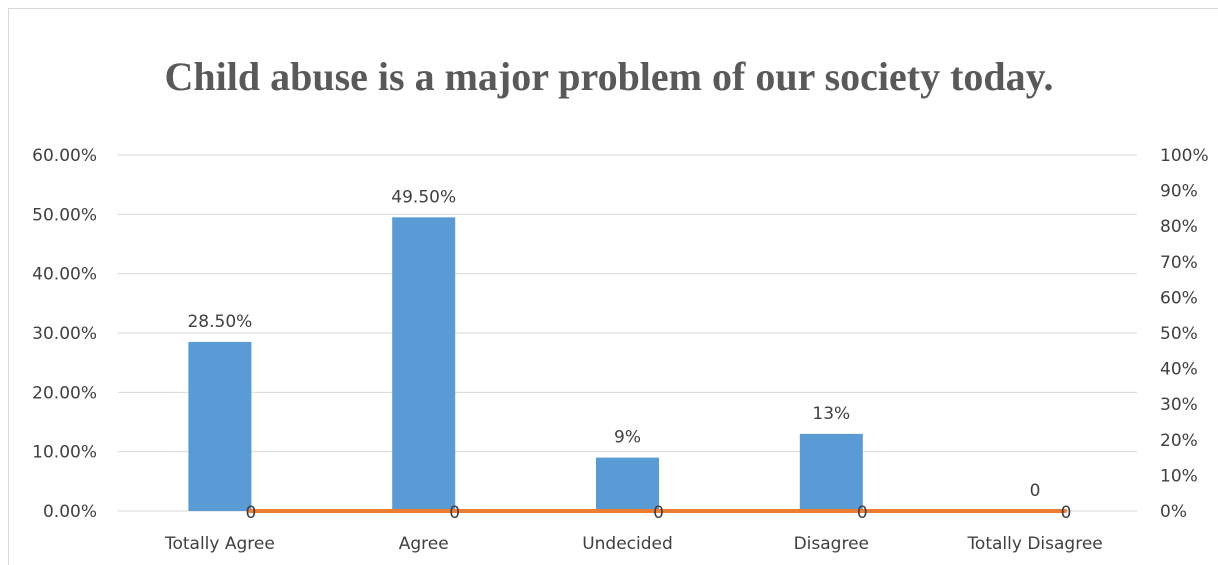 This screenshot has height=565, width=1218. I want to click on bar-data-label: 0, so click(1035, 491).